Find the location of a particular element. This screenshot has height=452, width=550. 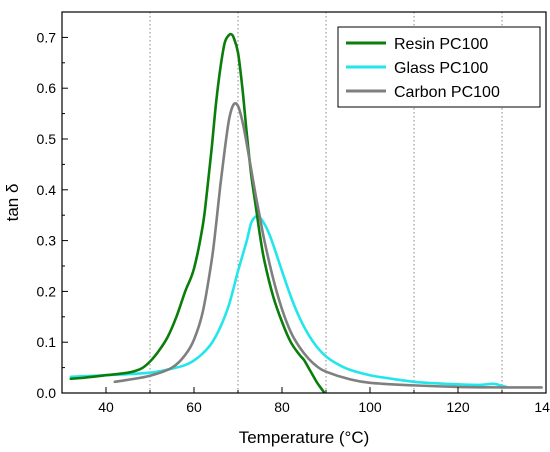

y-tick-label: 0.2 is located at coordinates (47, 291).